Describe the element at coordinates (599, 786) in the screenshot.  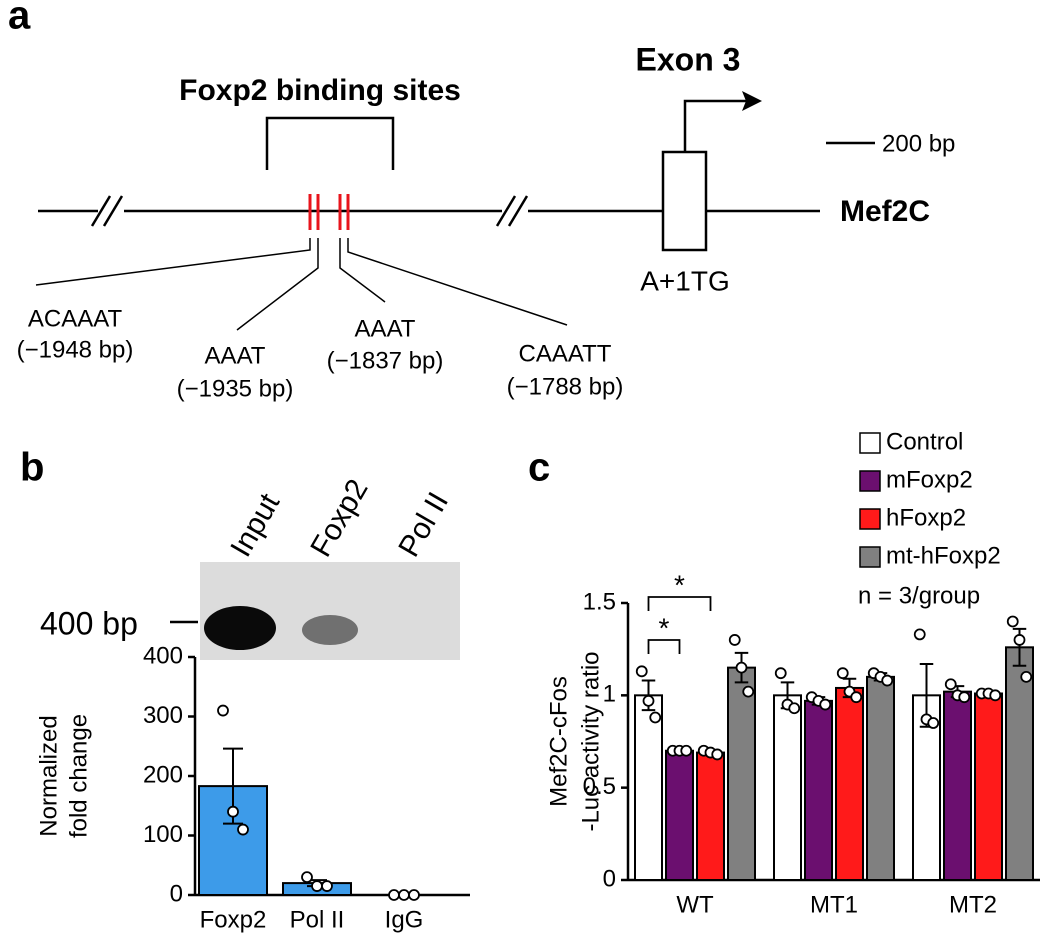
I see `y-tick-label: 0.5` at that location.